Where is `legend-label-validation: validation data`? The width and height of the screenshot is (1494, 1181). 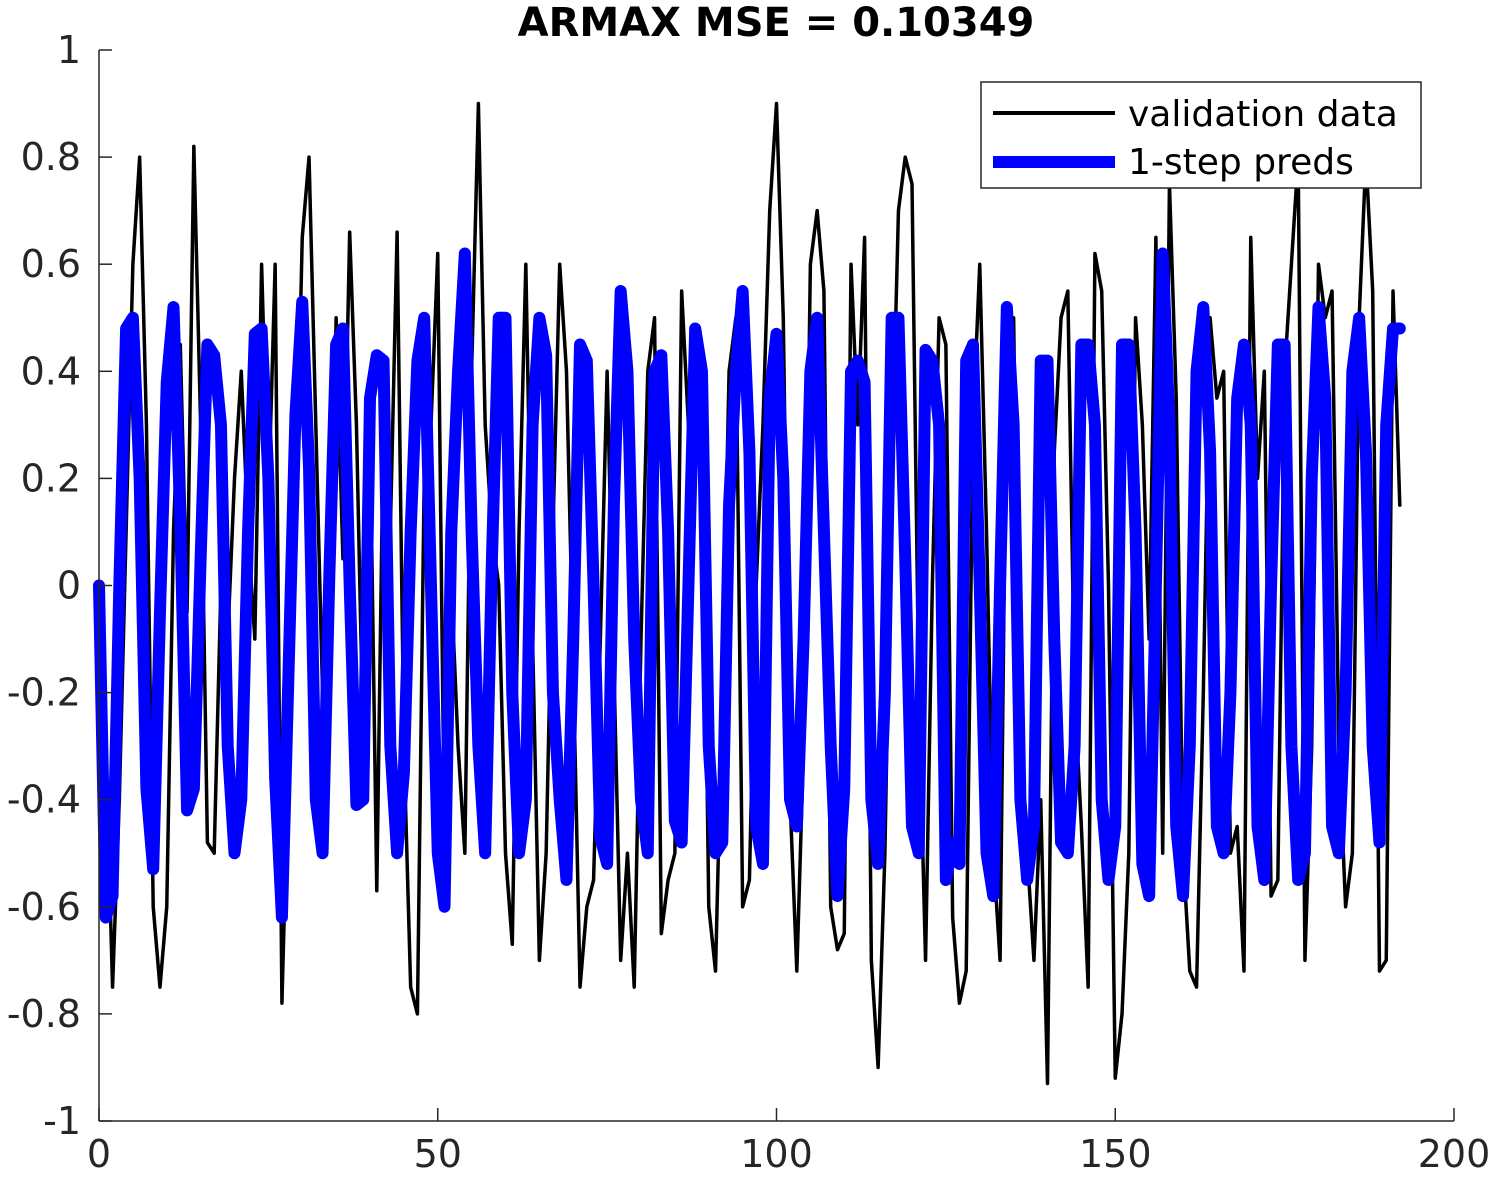 legend-label-validation: validation data is located at coordinates (1263, 114).